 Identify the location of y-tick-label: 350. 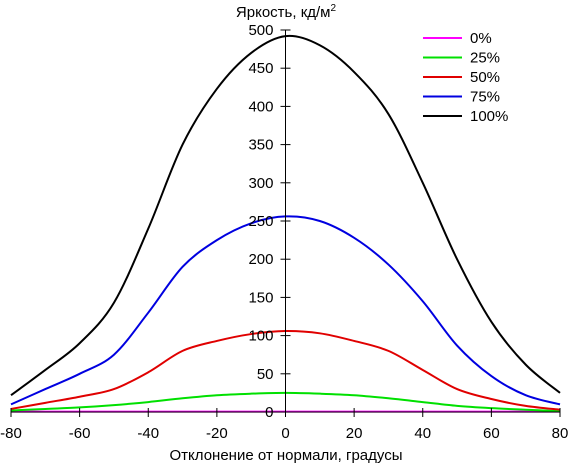
(260, 145).